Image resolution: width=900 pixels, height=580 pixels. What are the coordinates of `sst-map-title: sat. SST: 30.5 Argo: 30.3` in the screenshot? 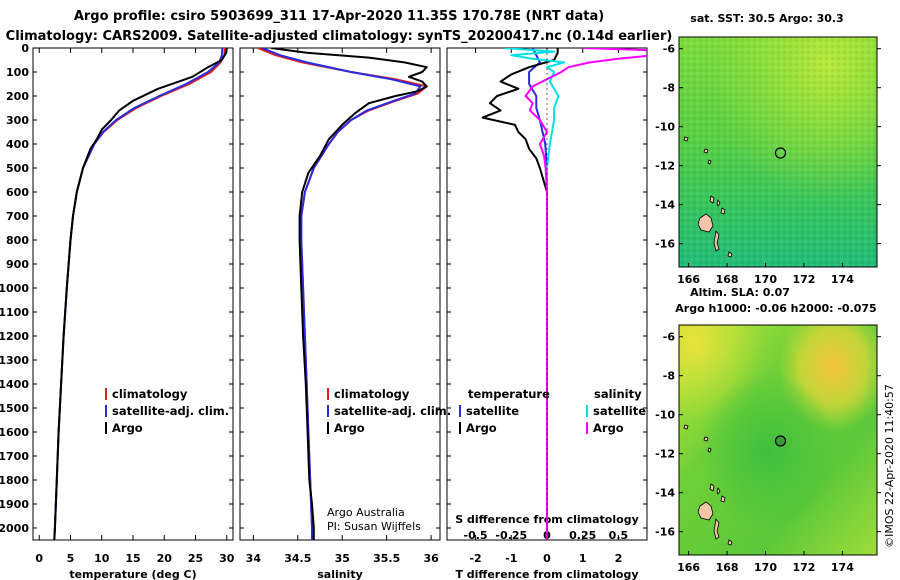 It's located at (766, 18).